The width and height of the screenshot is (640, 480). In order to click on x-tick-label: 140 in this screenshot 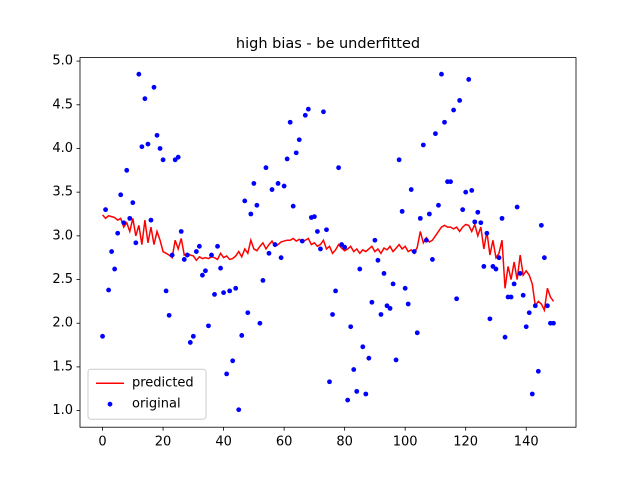, I will do `click(526, 442)`.